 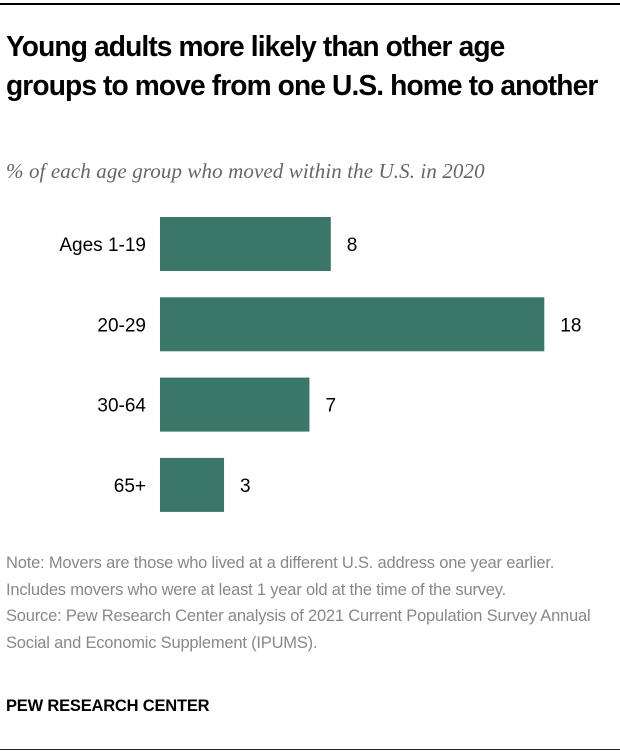 I want to click on category-label: 65+, so click(x=130, y=486).